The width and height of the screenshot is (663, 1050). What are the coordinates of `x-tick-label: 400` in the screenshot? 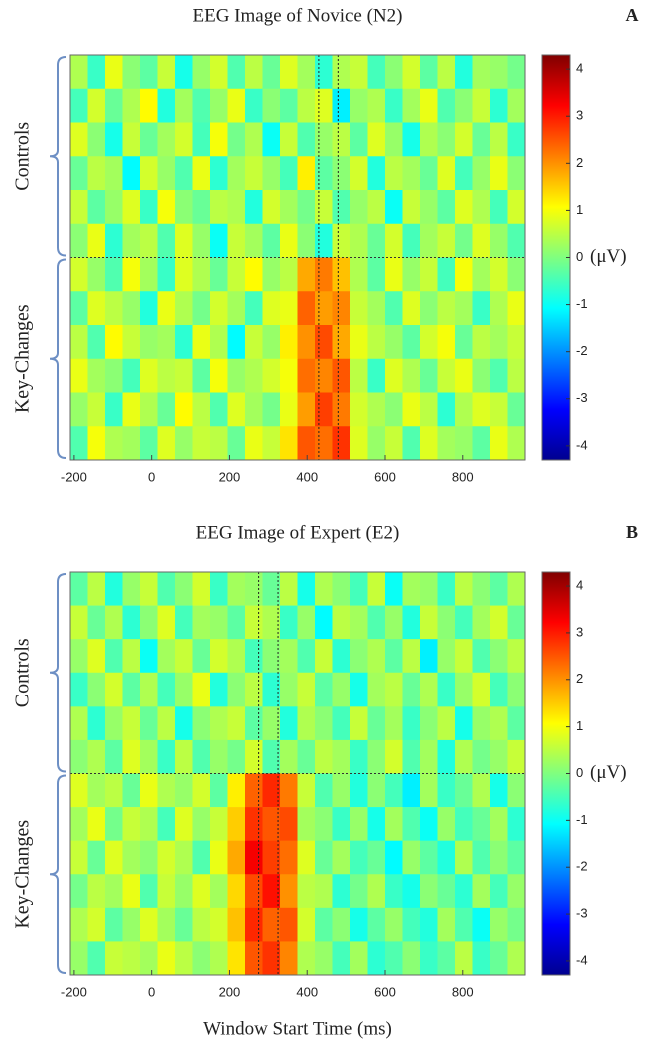 It's located at (307, 476).